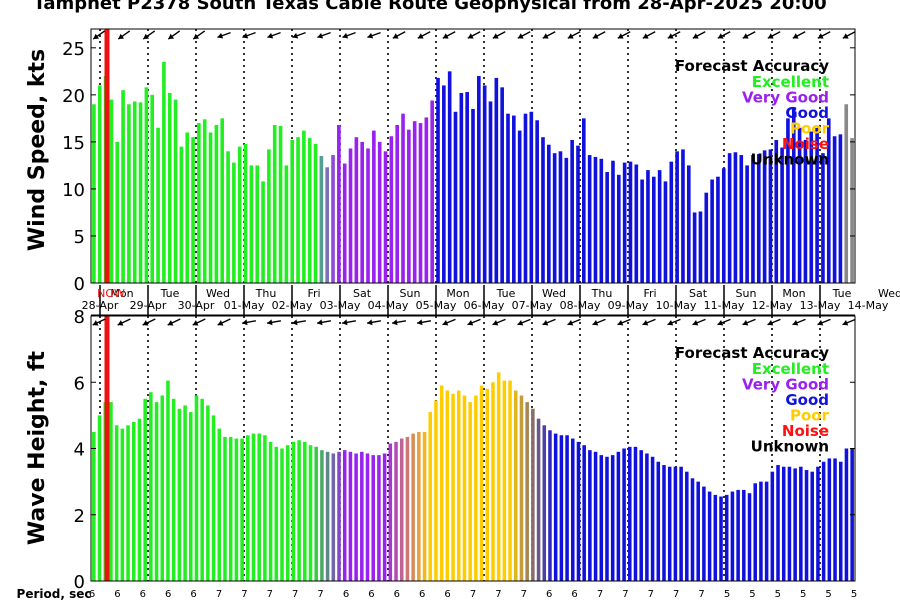 The height and width of the screenshot is (600, 900). What do you see at coordinates (410, 293) in the screenshot?
I see `day-name-label: Sun` at bounding box center [410, 293].